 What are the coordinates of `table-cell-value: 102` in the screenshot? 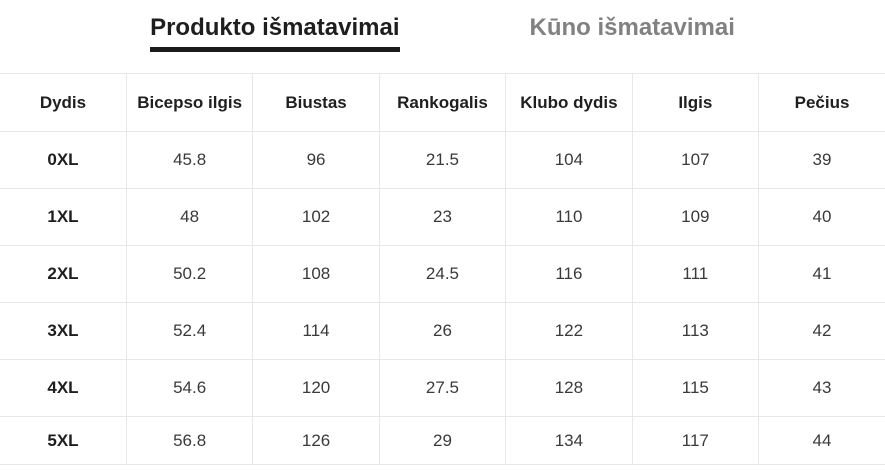 It's located at (316, 217).